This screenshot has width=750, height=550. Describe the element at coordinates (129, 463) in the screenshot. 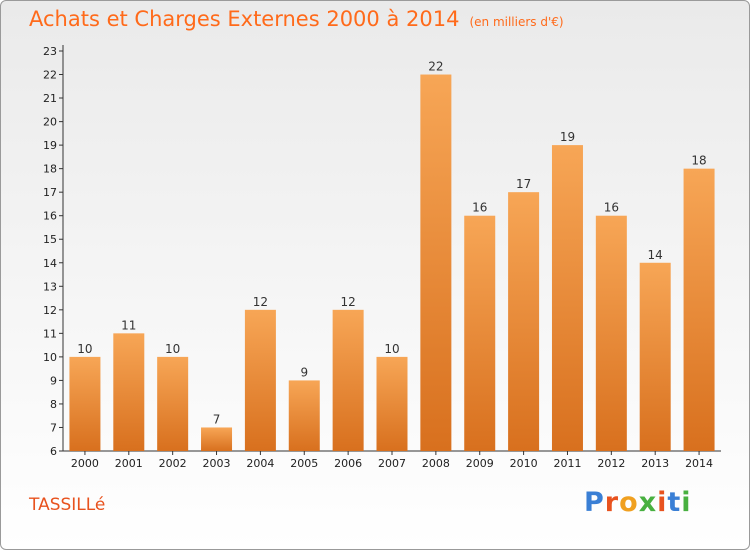

I see `x-tick-label: 2001` at that location.